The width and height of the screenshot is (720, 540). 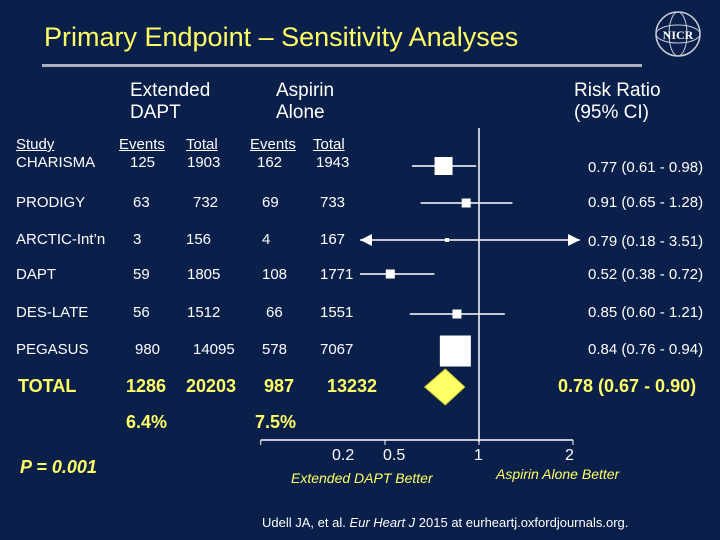 I want to click on row-total-aspirin: 7067, so click(x=337, y=349).